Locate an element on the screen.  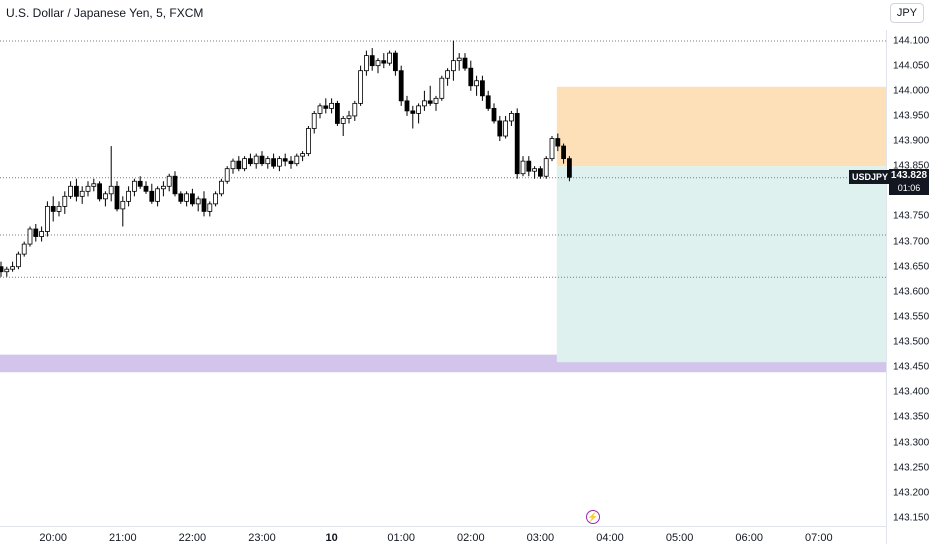
price-tick-label: 143.400 is located at coordinates (911, 392).